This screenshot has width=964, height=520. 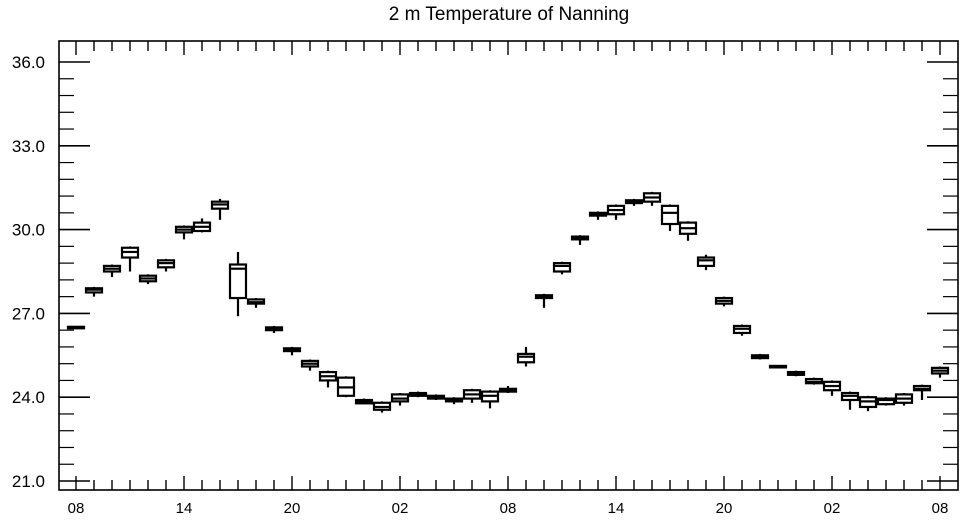 What do you see at coordinates (28, 481) in the screenshot?
I see `y-tick-label: 21.0` at bounding box center [28, 481].